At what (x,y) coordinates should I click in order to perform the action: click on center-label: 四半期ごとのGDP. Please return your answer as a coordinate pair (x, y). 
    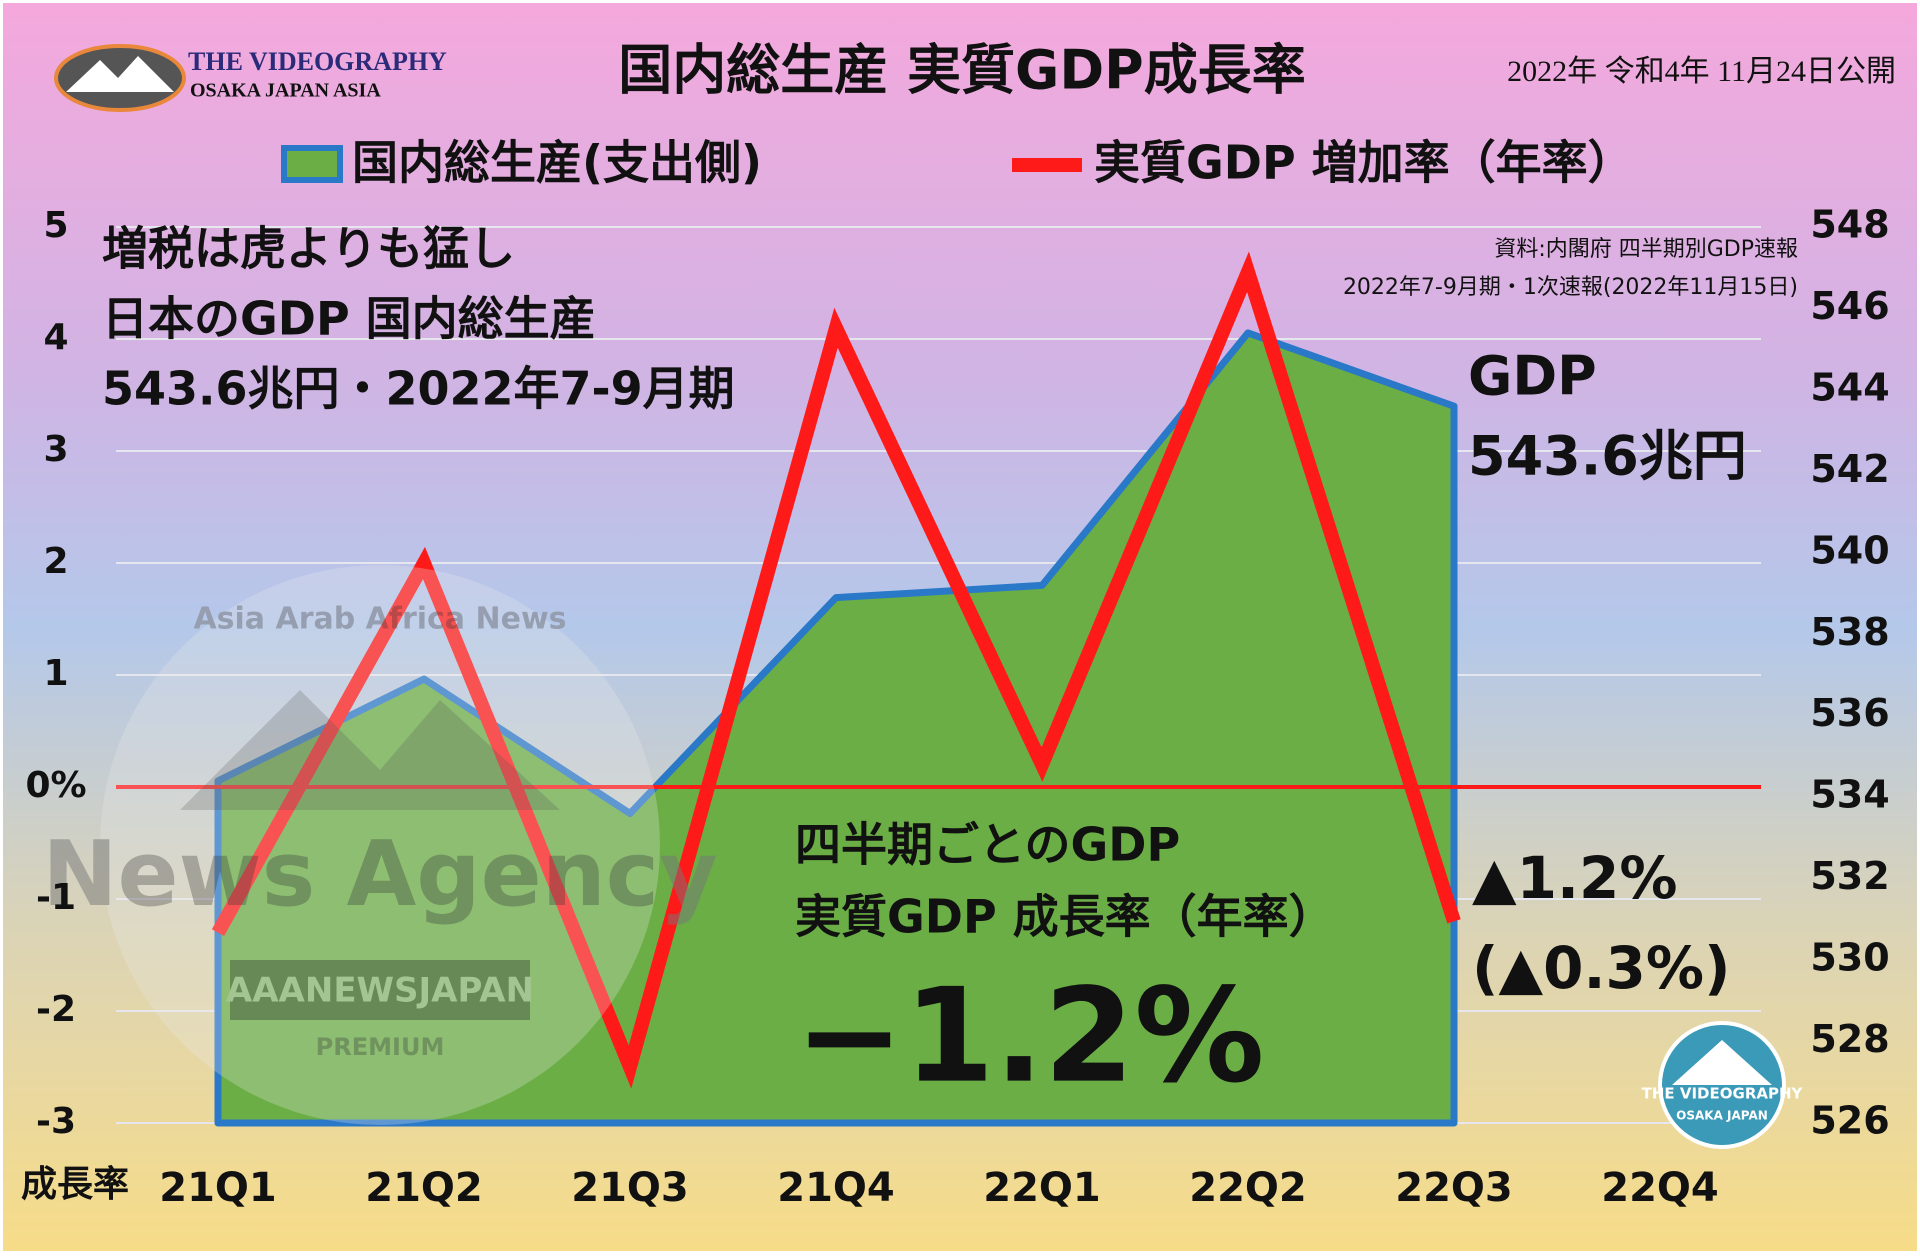
    Looking at the image, I should click on (987, 845).